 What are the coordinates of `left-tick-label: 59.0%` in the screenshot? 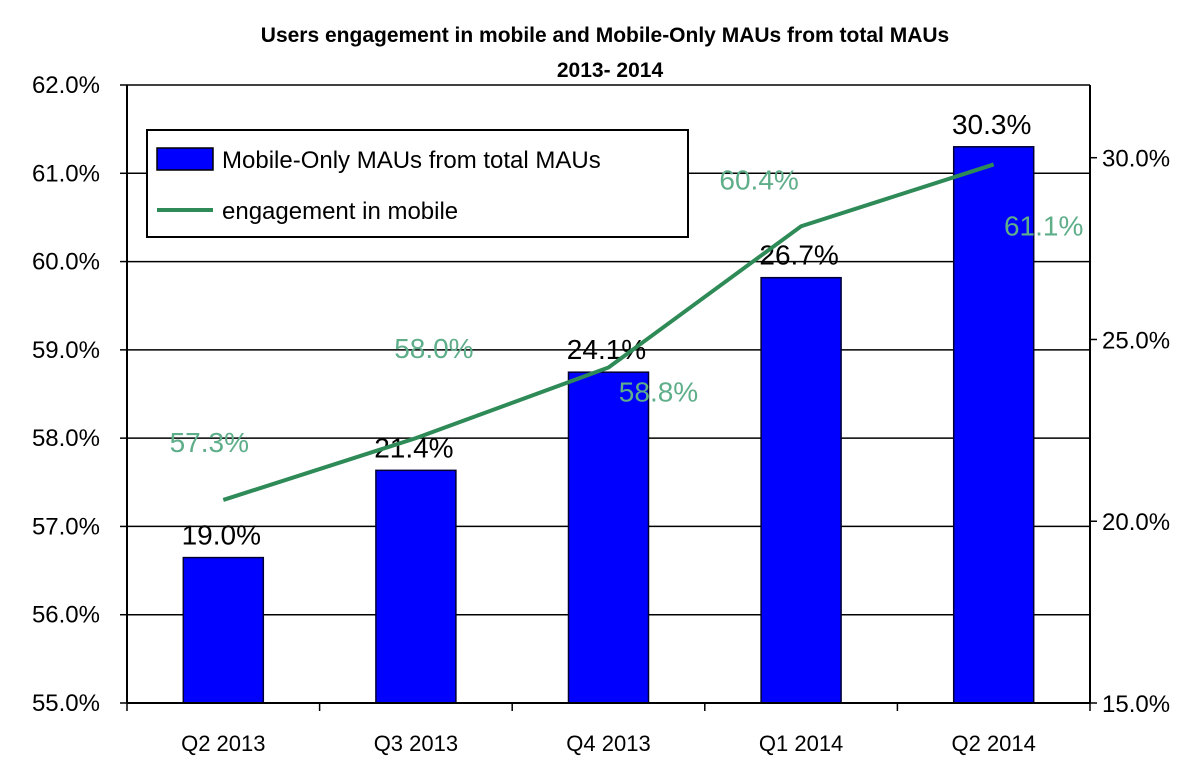 It's located at (66, 350).